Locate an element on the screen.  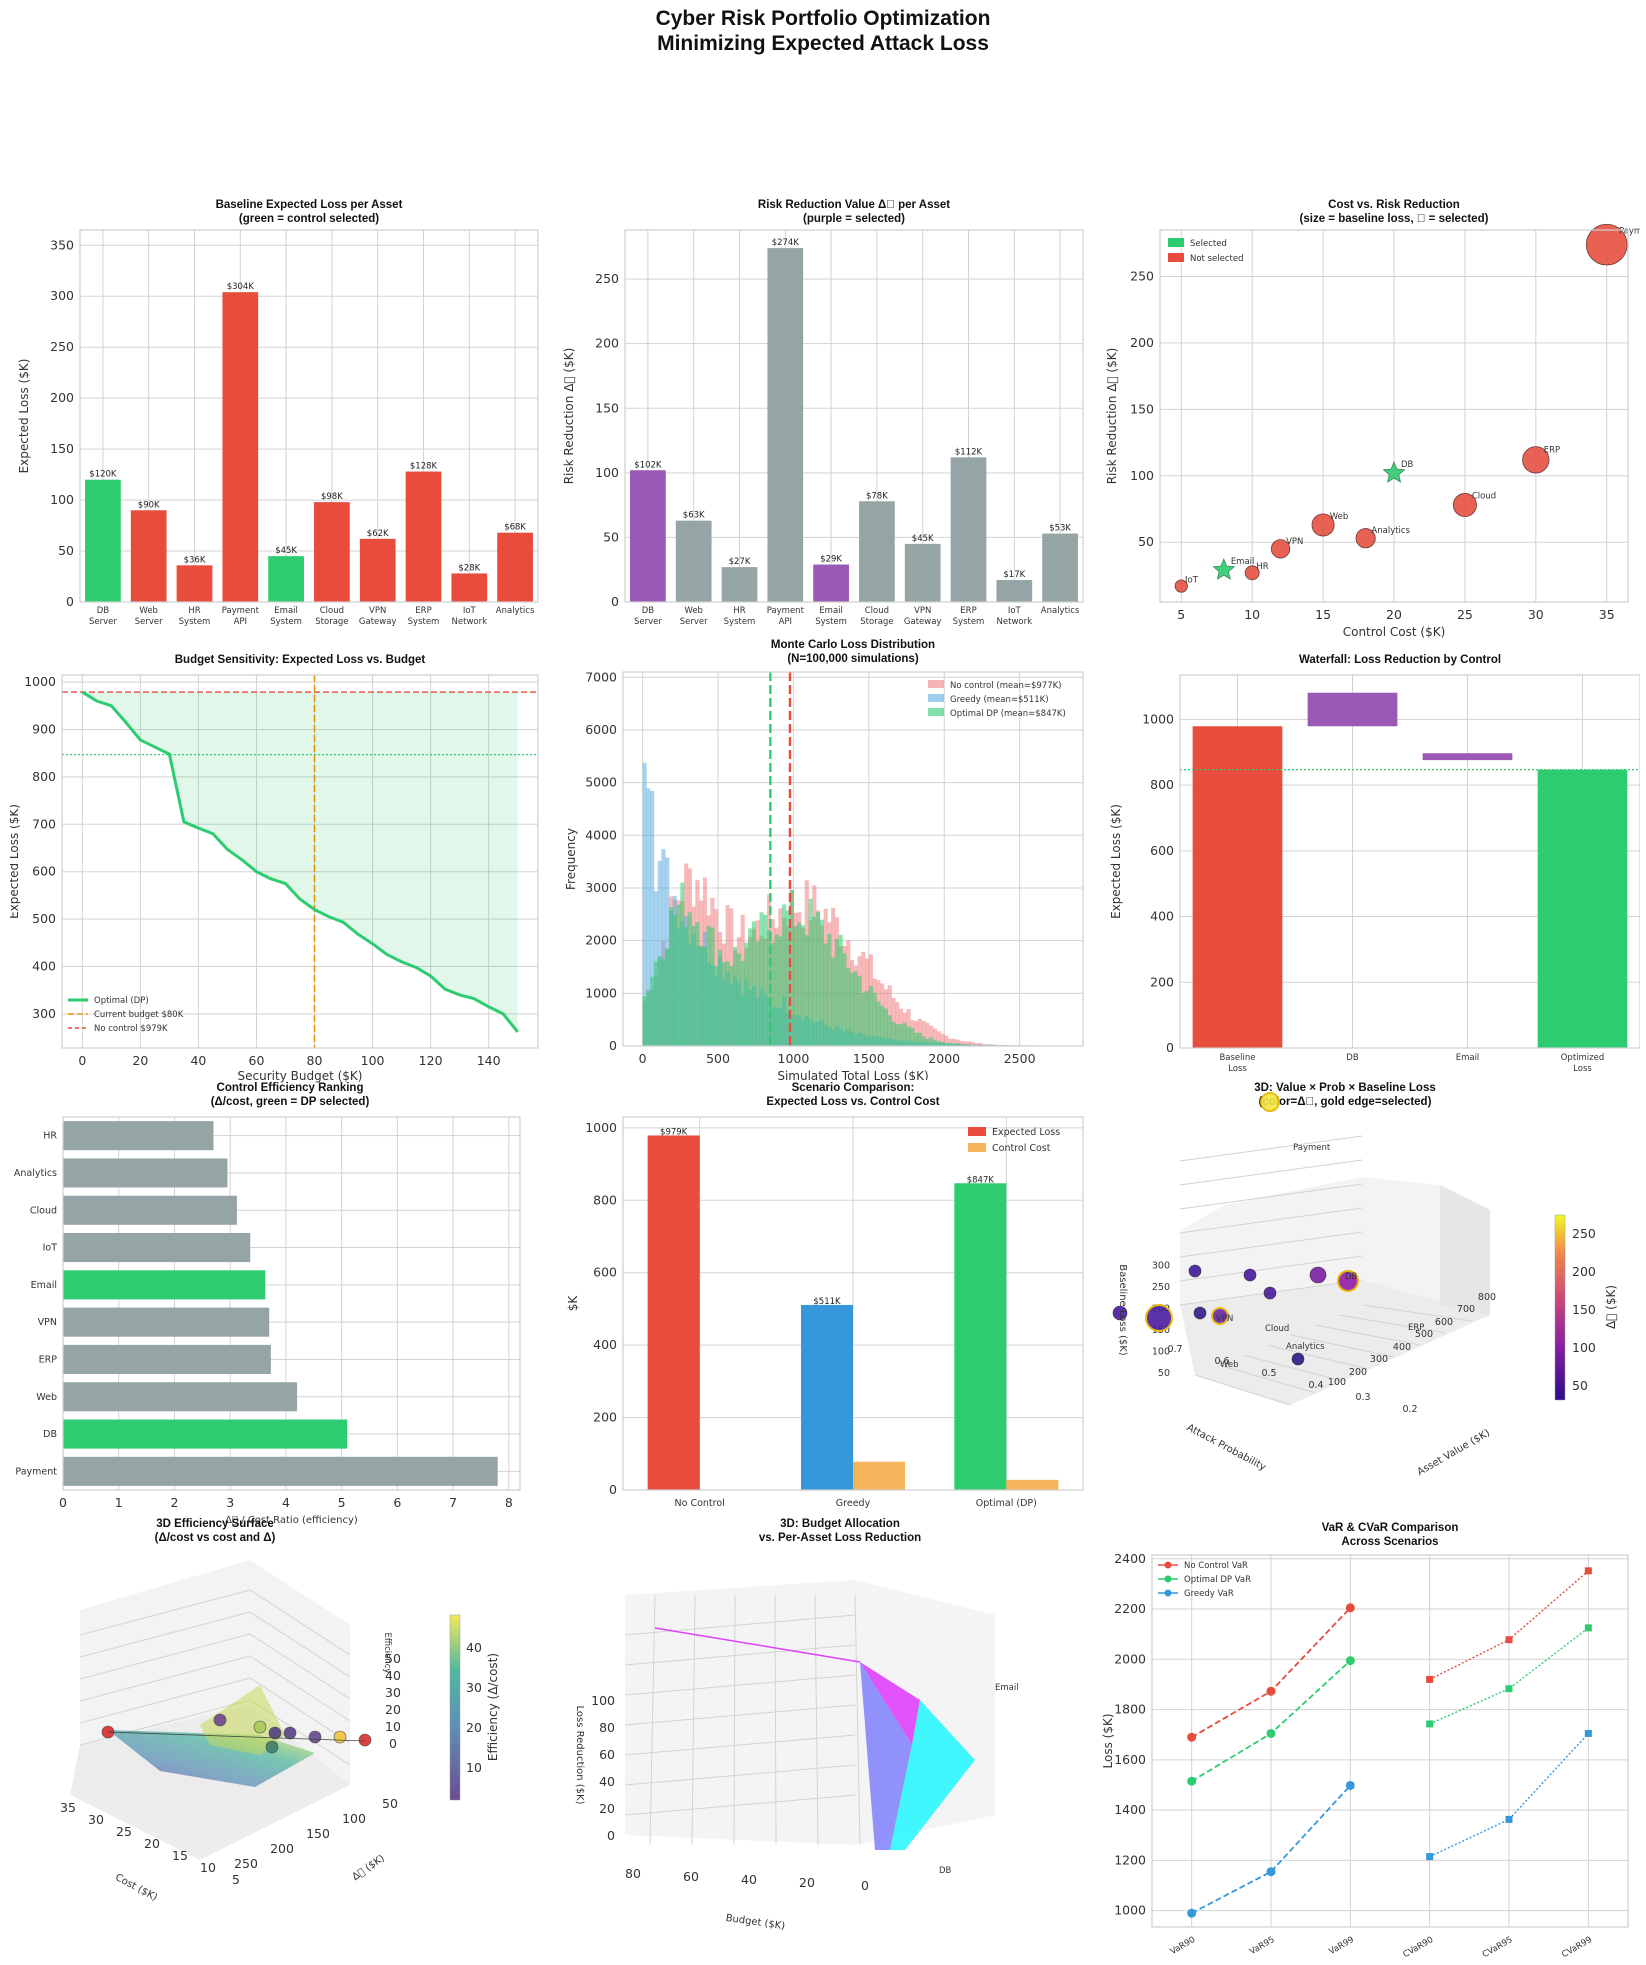
chart-title-line: (Δ/cost, green = DP selected) is located at coordinates (290, 1102).